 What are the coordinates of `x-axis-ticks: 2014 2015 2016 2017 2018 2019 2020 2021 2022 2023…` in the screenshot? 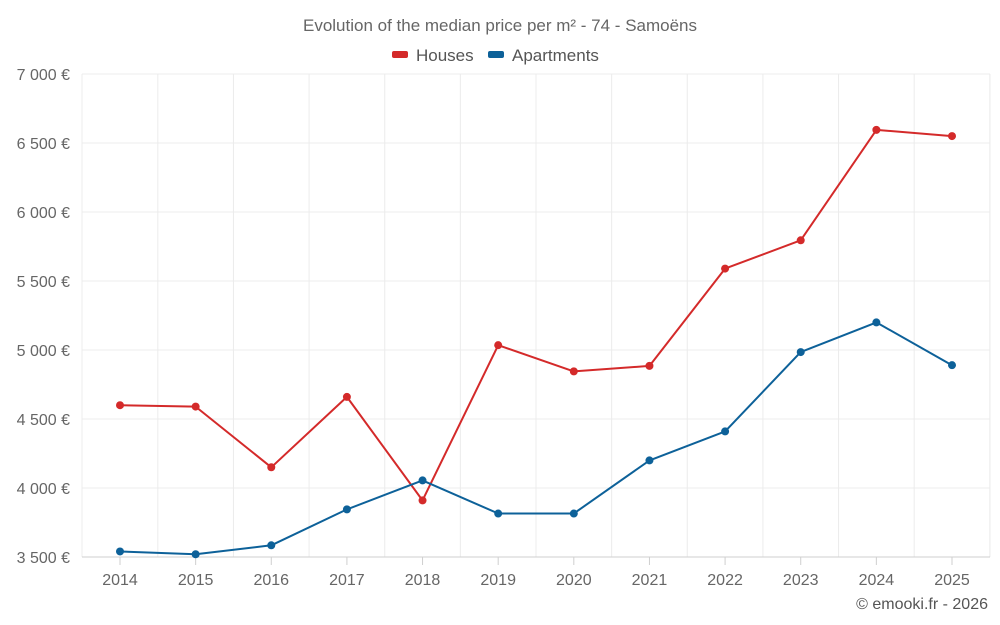 It's located at (536, 573).